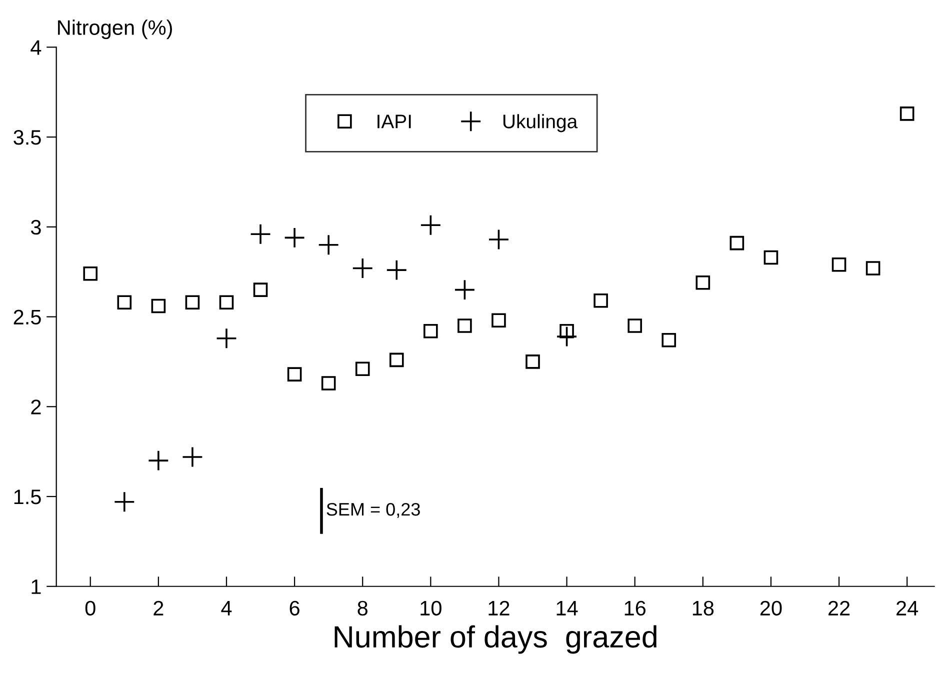 The image size is (939, 674). Describe the element at coordinates (703, 608) in the screenshot. I see `x-tick-label: 18` at that location.